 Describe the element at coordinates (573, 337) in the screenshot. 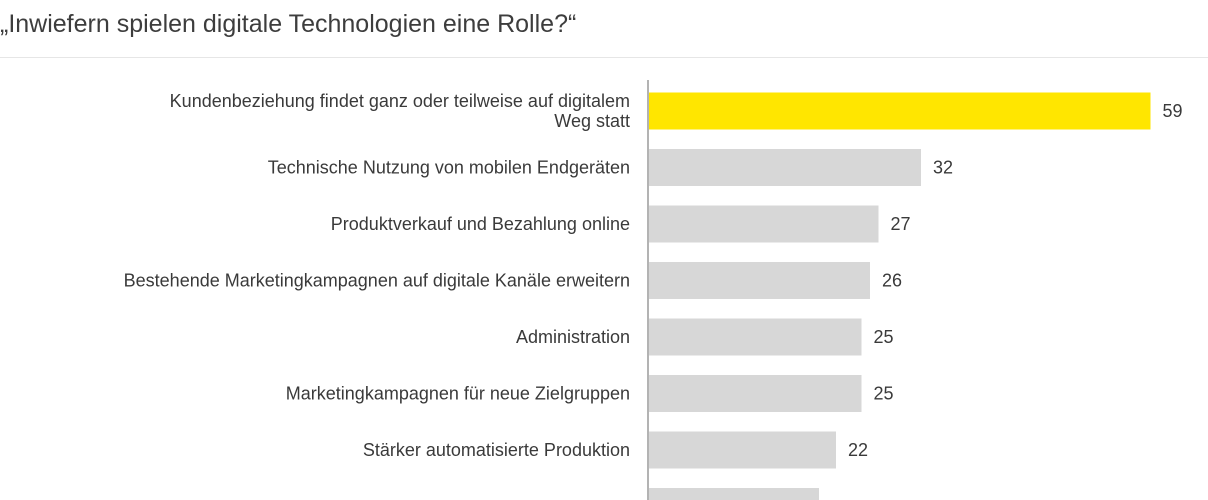

I see `category-label-5: Administration` at that location.